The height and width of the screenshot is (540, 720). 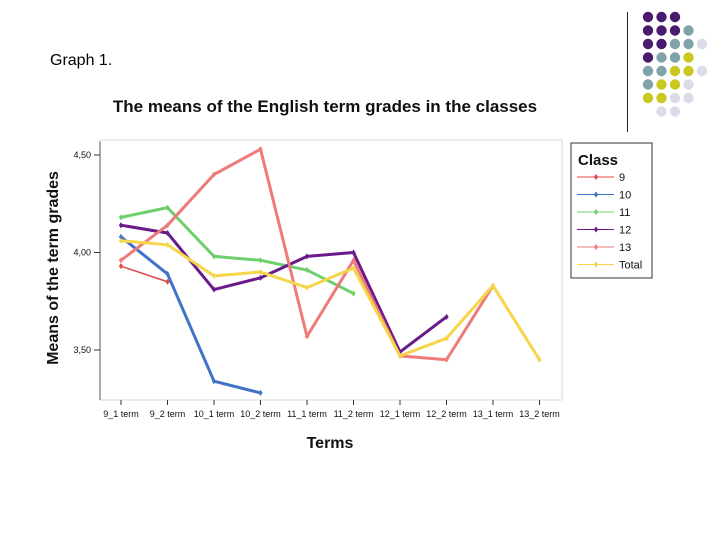 What do you see at coordinates (493, 414) in the screenshot?
I see `x-tick-label: 13_1 term` at bounding box center [493, 414].